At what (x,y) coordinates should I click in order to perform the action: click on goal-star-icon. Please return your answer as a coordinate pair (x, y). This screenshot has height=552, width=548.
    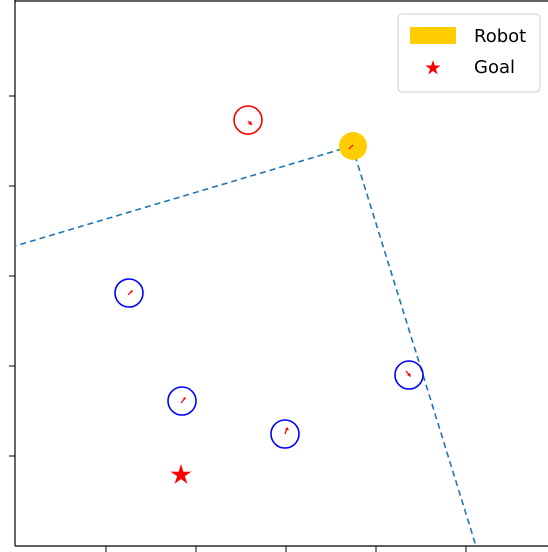
    Looking at the image, I should click on (181, 474).